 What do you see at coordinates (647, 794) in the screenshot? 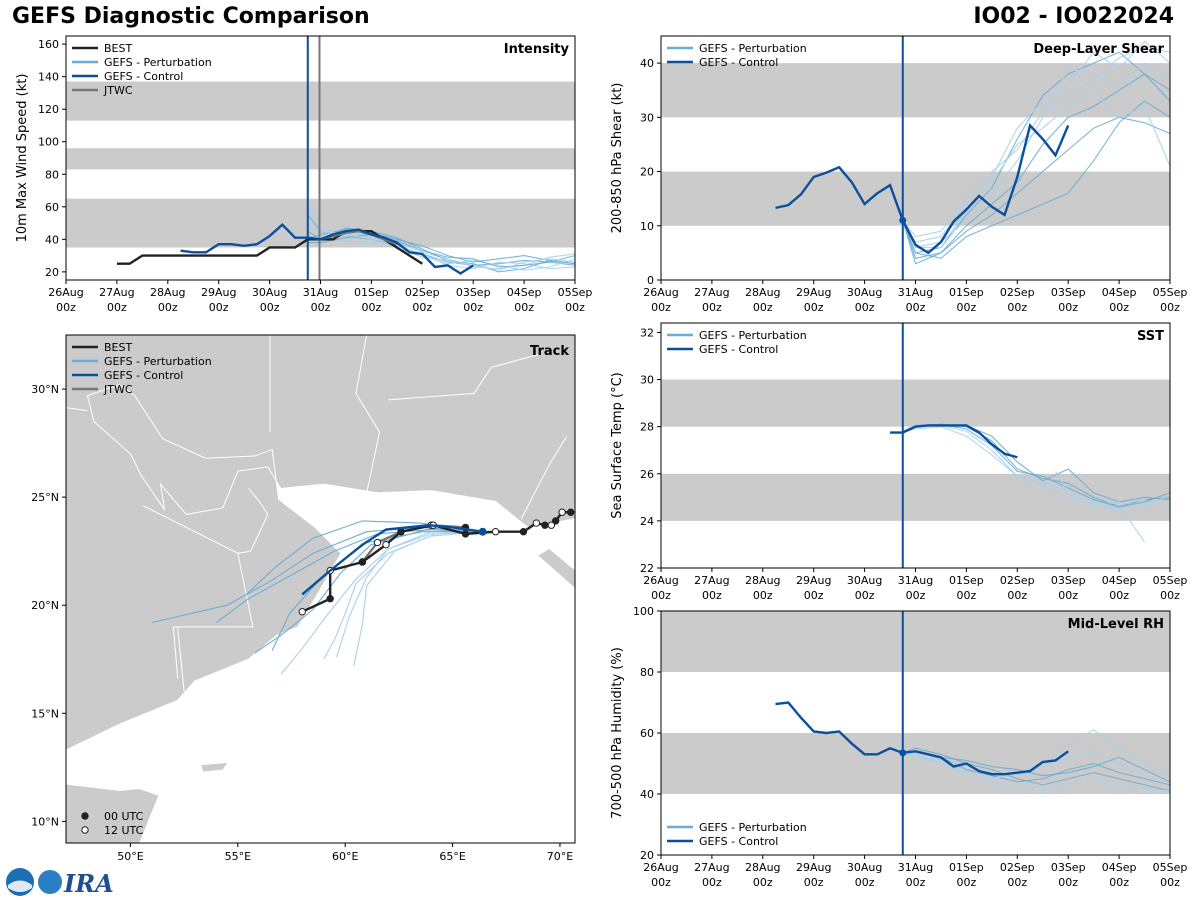
I see `y-tick-label: 40` at bounding box center [647, 794].